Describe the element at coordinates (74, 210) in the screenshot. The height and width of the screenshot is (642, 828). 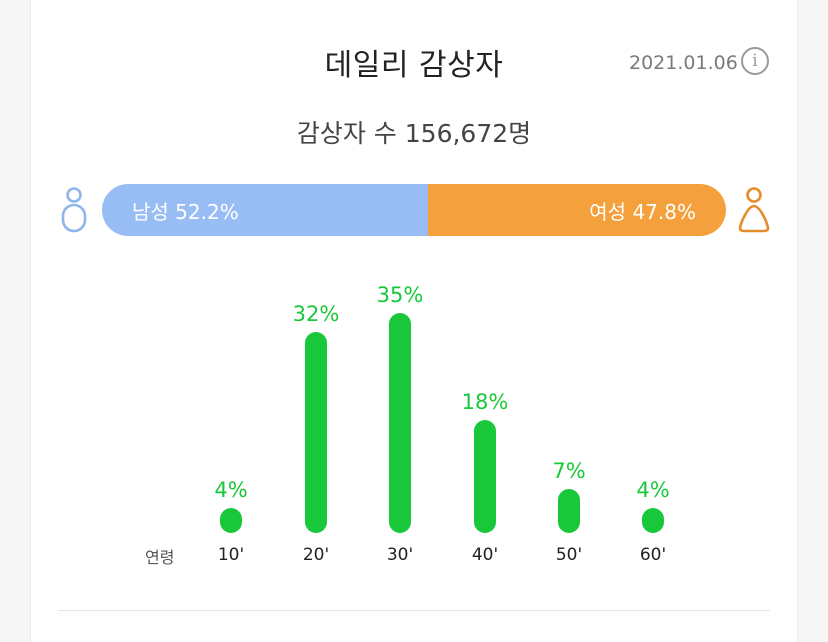
I see `male-person-icon` at that location.